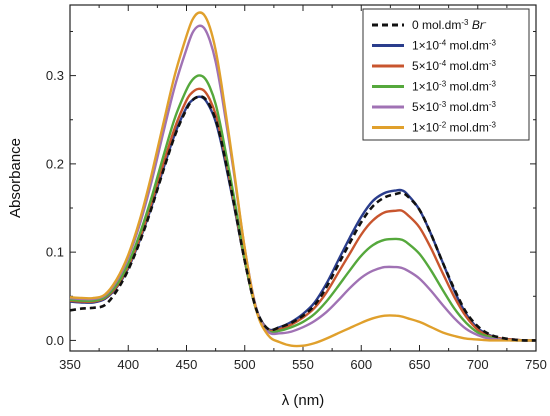  Describe the element at coordinates (55, 252) in the screenshot. I see `y-tick-label: 0.1` at that location.